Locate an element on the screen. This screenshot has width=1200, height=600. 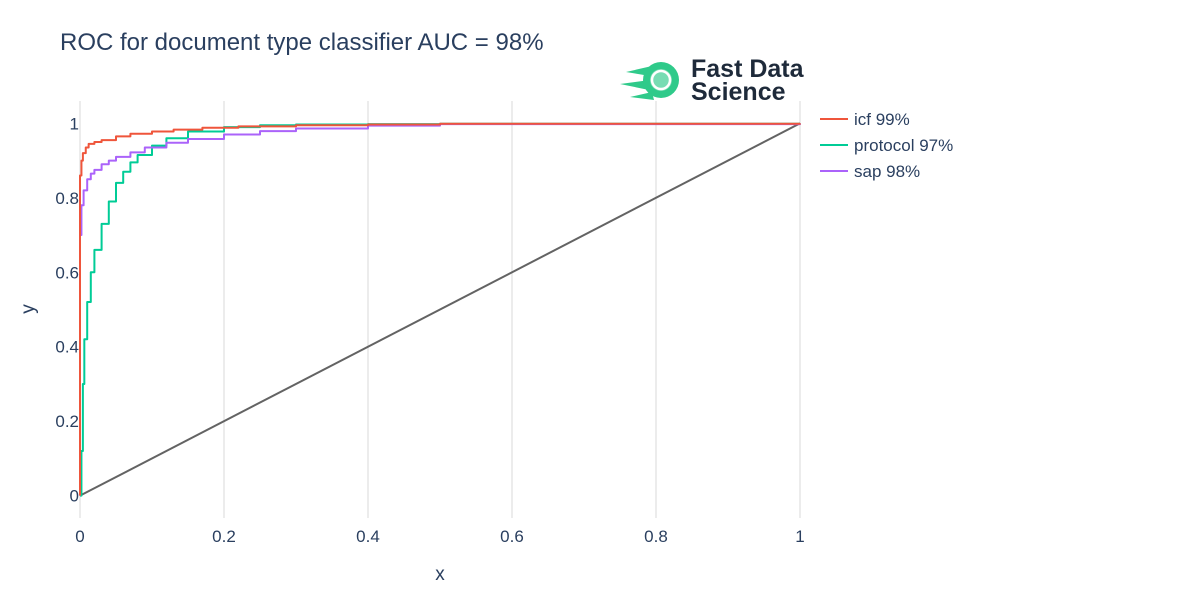
x-tick-label: 0.6 is located at coordinates (512, 536).